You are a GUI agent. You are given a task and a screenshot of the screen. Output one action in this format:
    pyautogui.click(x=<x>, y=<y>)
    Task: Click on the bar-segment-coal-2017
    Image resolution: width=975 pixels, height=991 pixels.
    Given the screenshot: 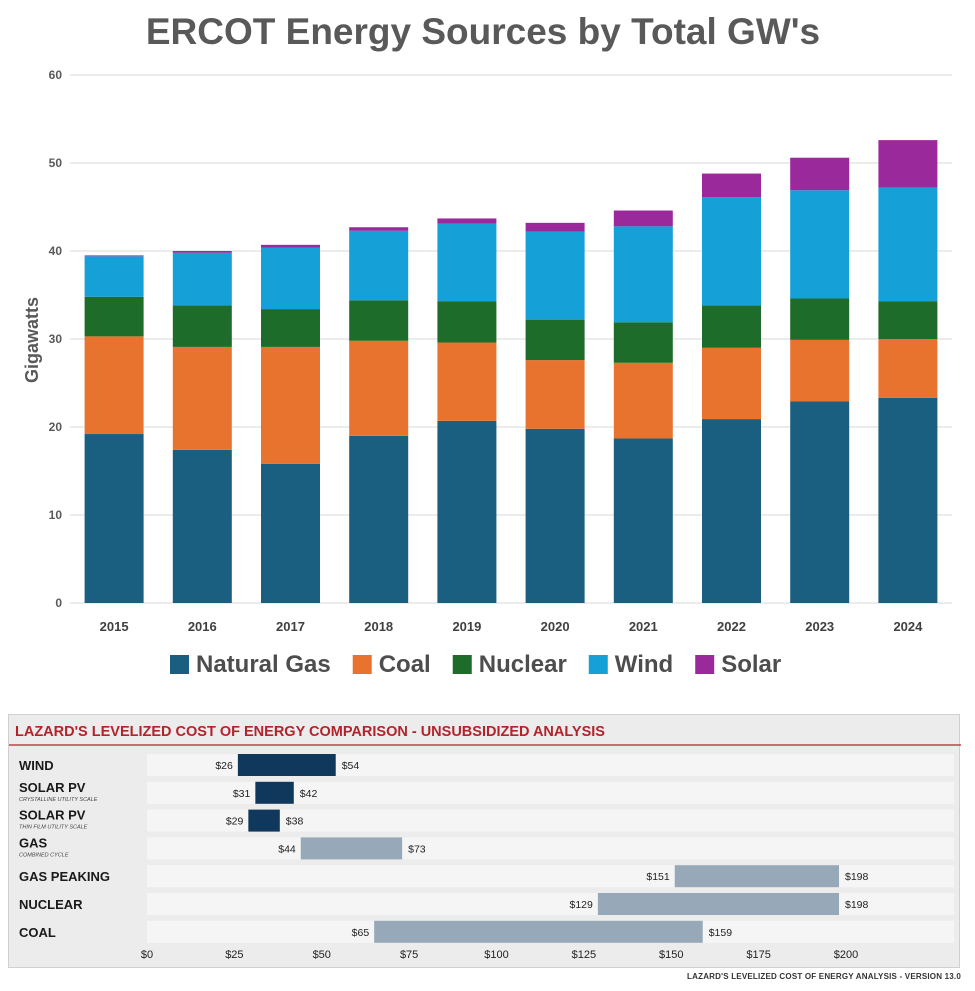 What is the action you would take?
    pyautogui.click(x=290, y=405)
    